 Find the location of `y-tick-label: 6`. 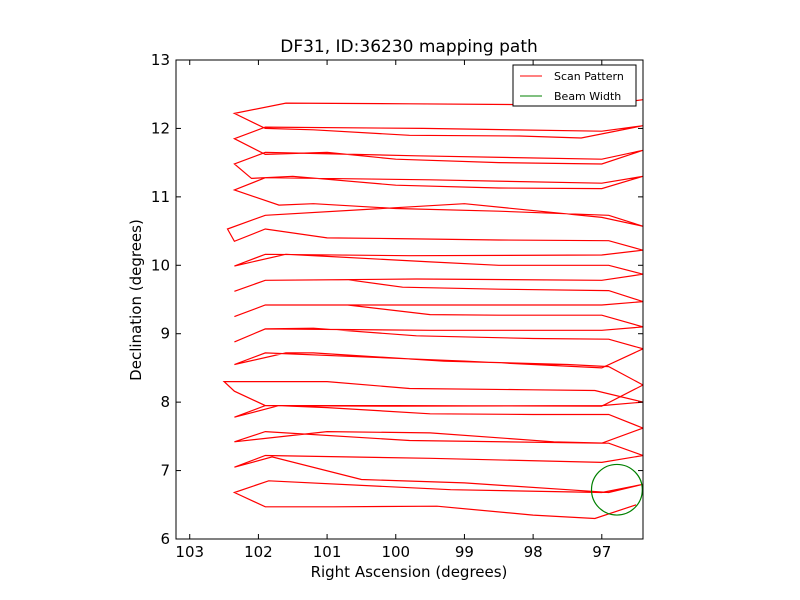

y-tick-label: 6 is located at coordinates (165, 539).